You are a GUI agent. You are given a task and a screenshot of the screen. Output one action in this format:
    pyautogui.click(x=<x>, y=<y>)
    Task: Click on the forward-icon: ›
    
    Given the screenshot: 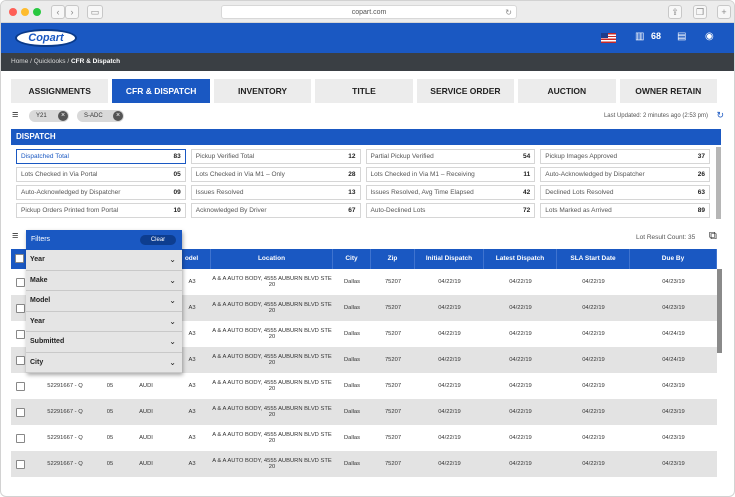 What is the action you would take?
    pyautogui.click(x=72, y=12)
    